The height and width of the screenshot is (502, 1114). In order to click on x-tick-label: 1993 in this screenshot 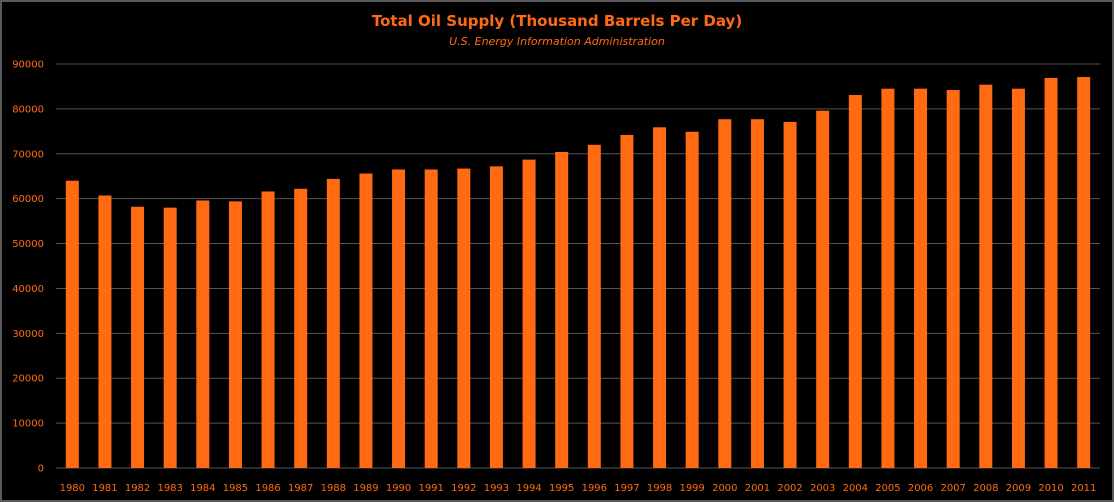, I will do `click(496, 488)`.